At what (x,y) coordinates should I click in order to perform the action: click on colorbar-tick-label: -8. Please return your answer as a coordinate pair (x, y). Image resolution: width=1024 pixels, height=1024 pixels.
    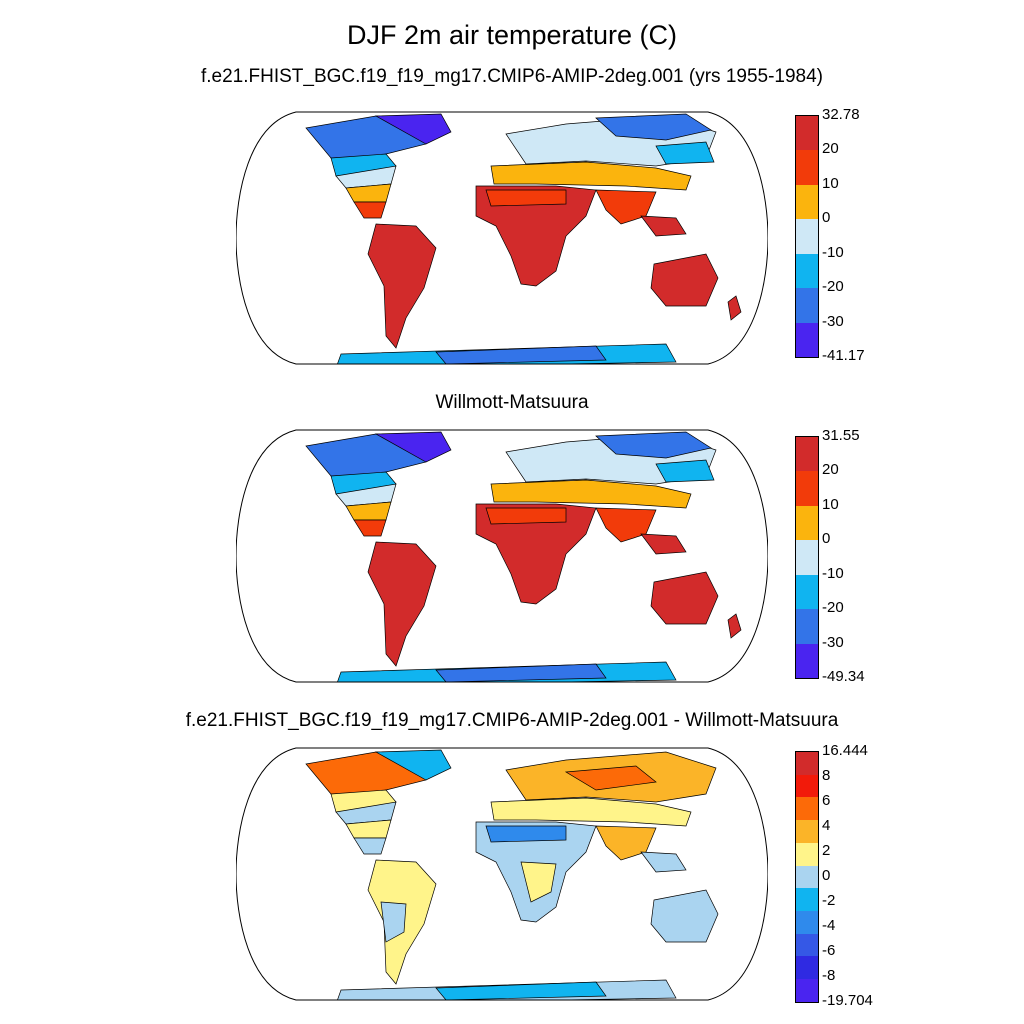
    Looking at the image, I should click on (829, 975).